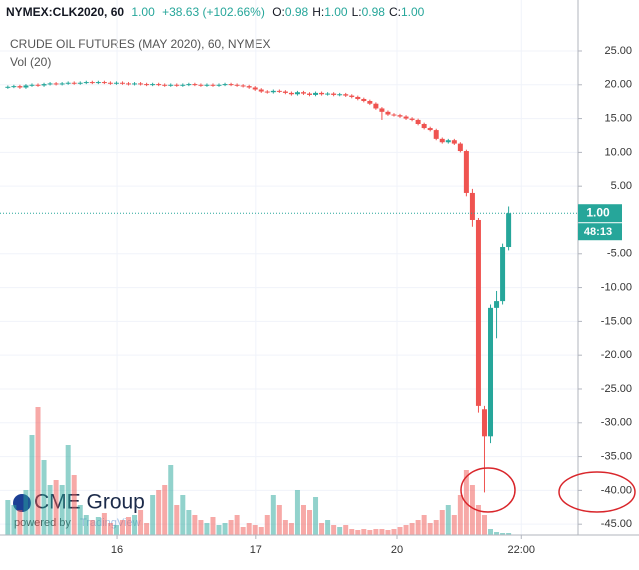 This screenshot has height=570, width=639. What do you see at coordinates (618, 152) in the screenshot?
I see `y-tick-label: 10.00` at bounding box center [618, 152].